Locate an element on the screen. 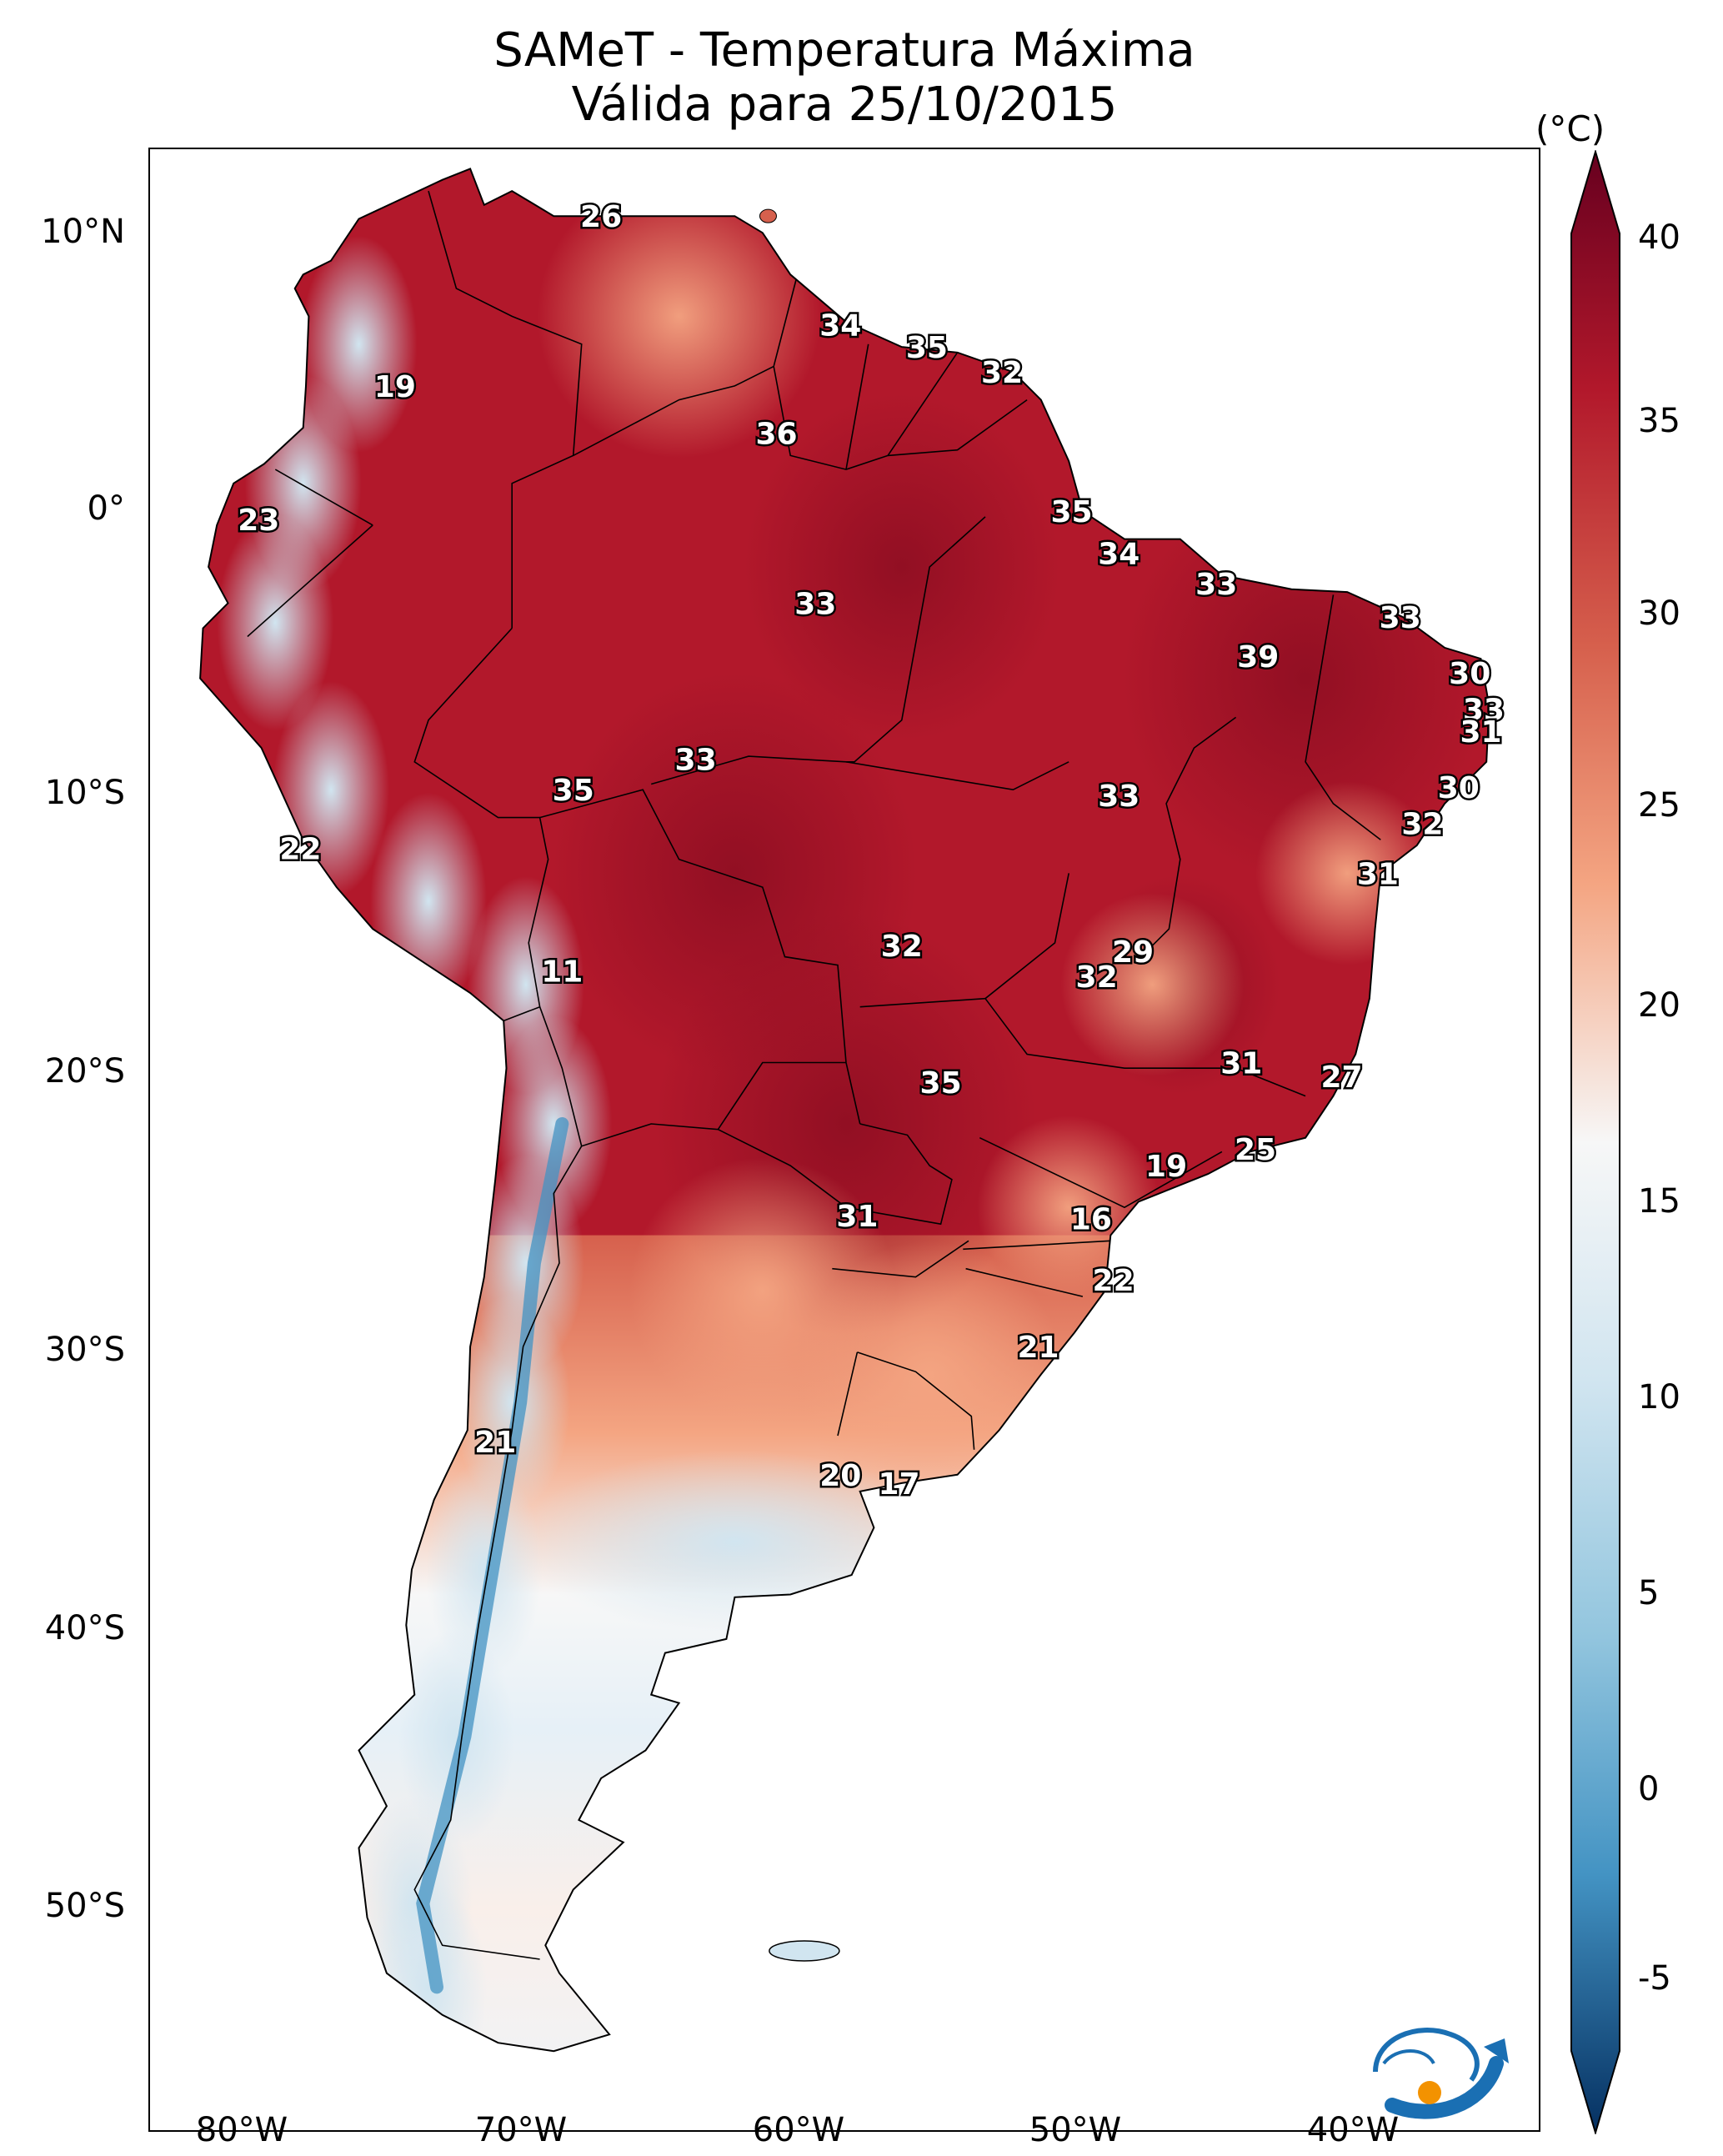 The width and height of the screenshot is (1723, 2156). station-label: 17 is located at coordinates (898, 1484).